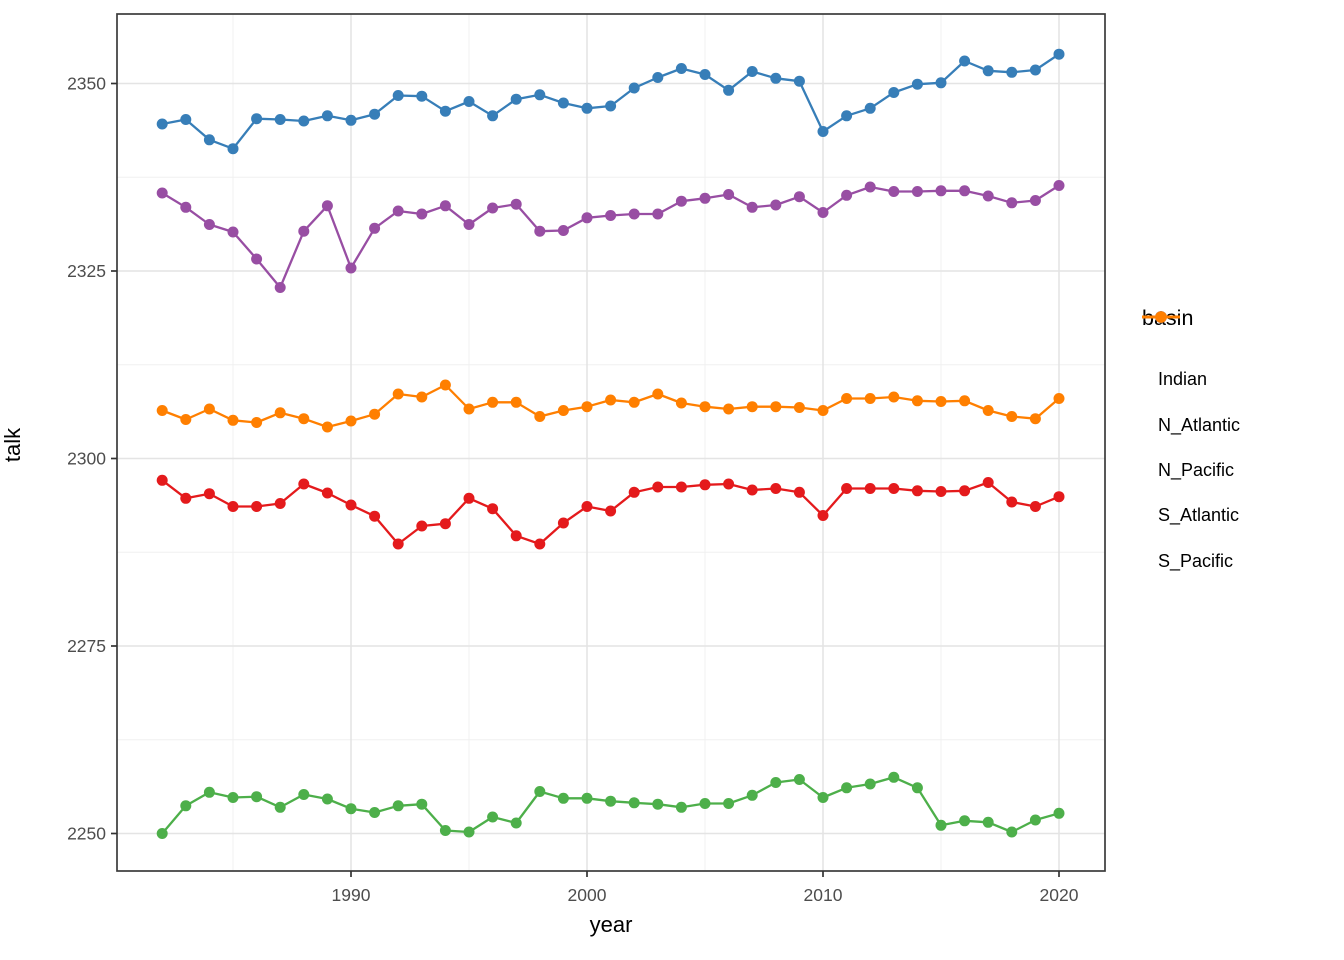  I want to click on legend-label: Indian, so click(1183, 379).